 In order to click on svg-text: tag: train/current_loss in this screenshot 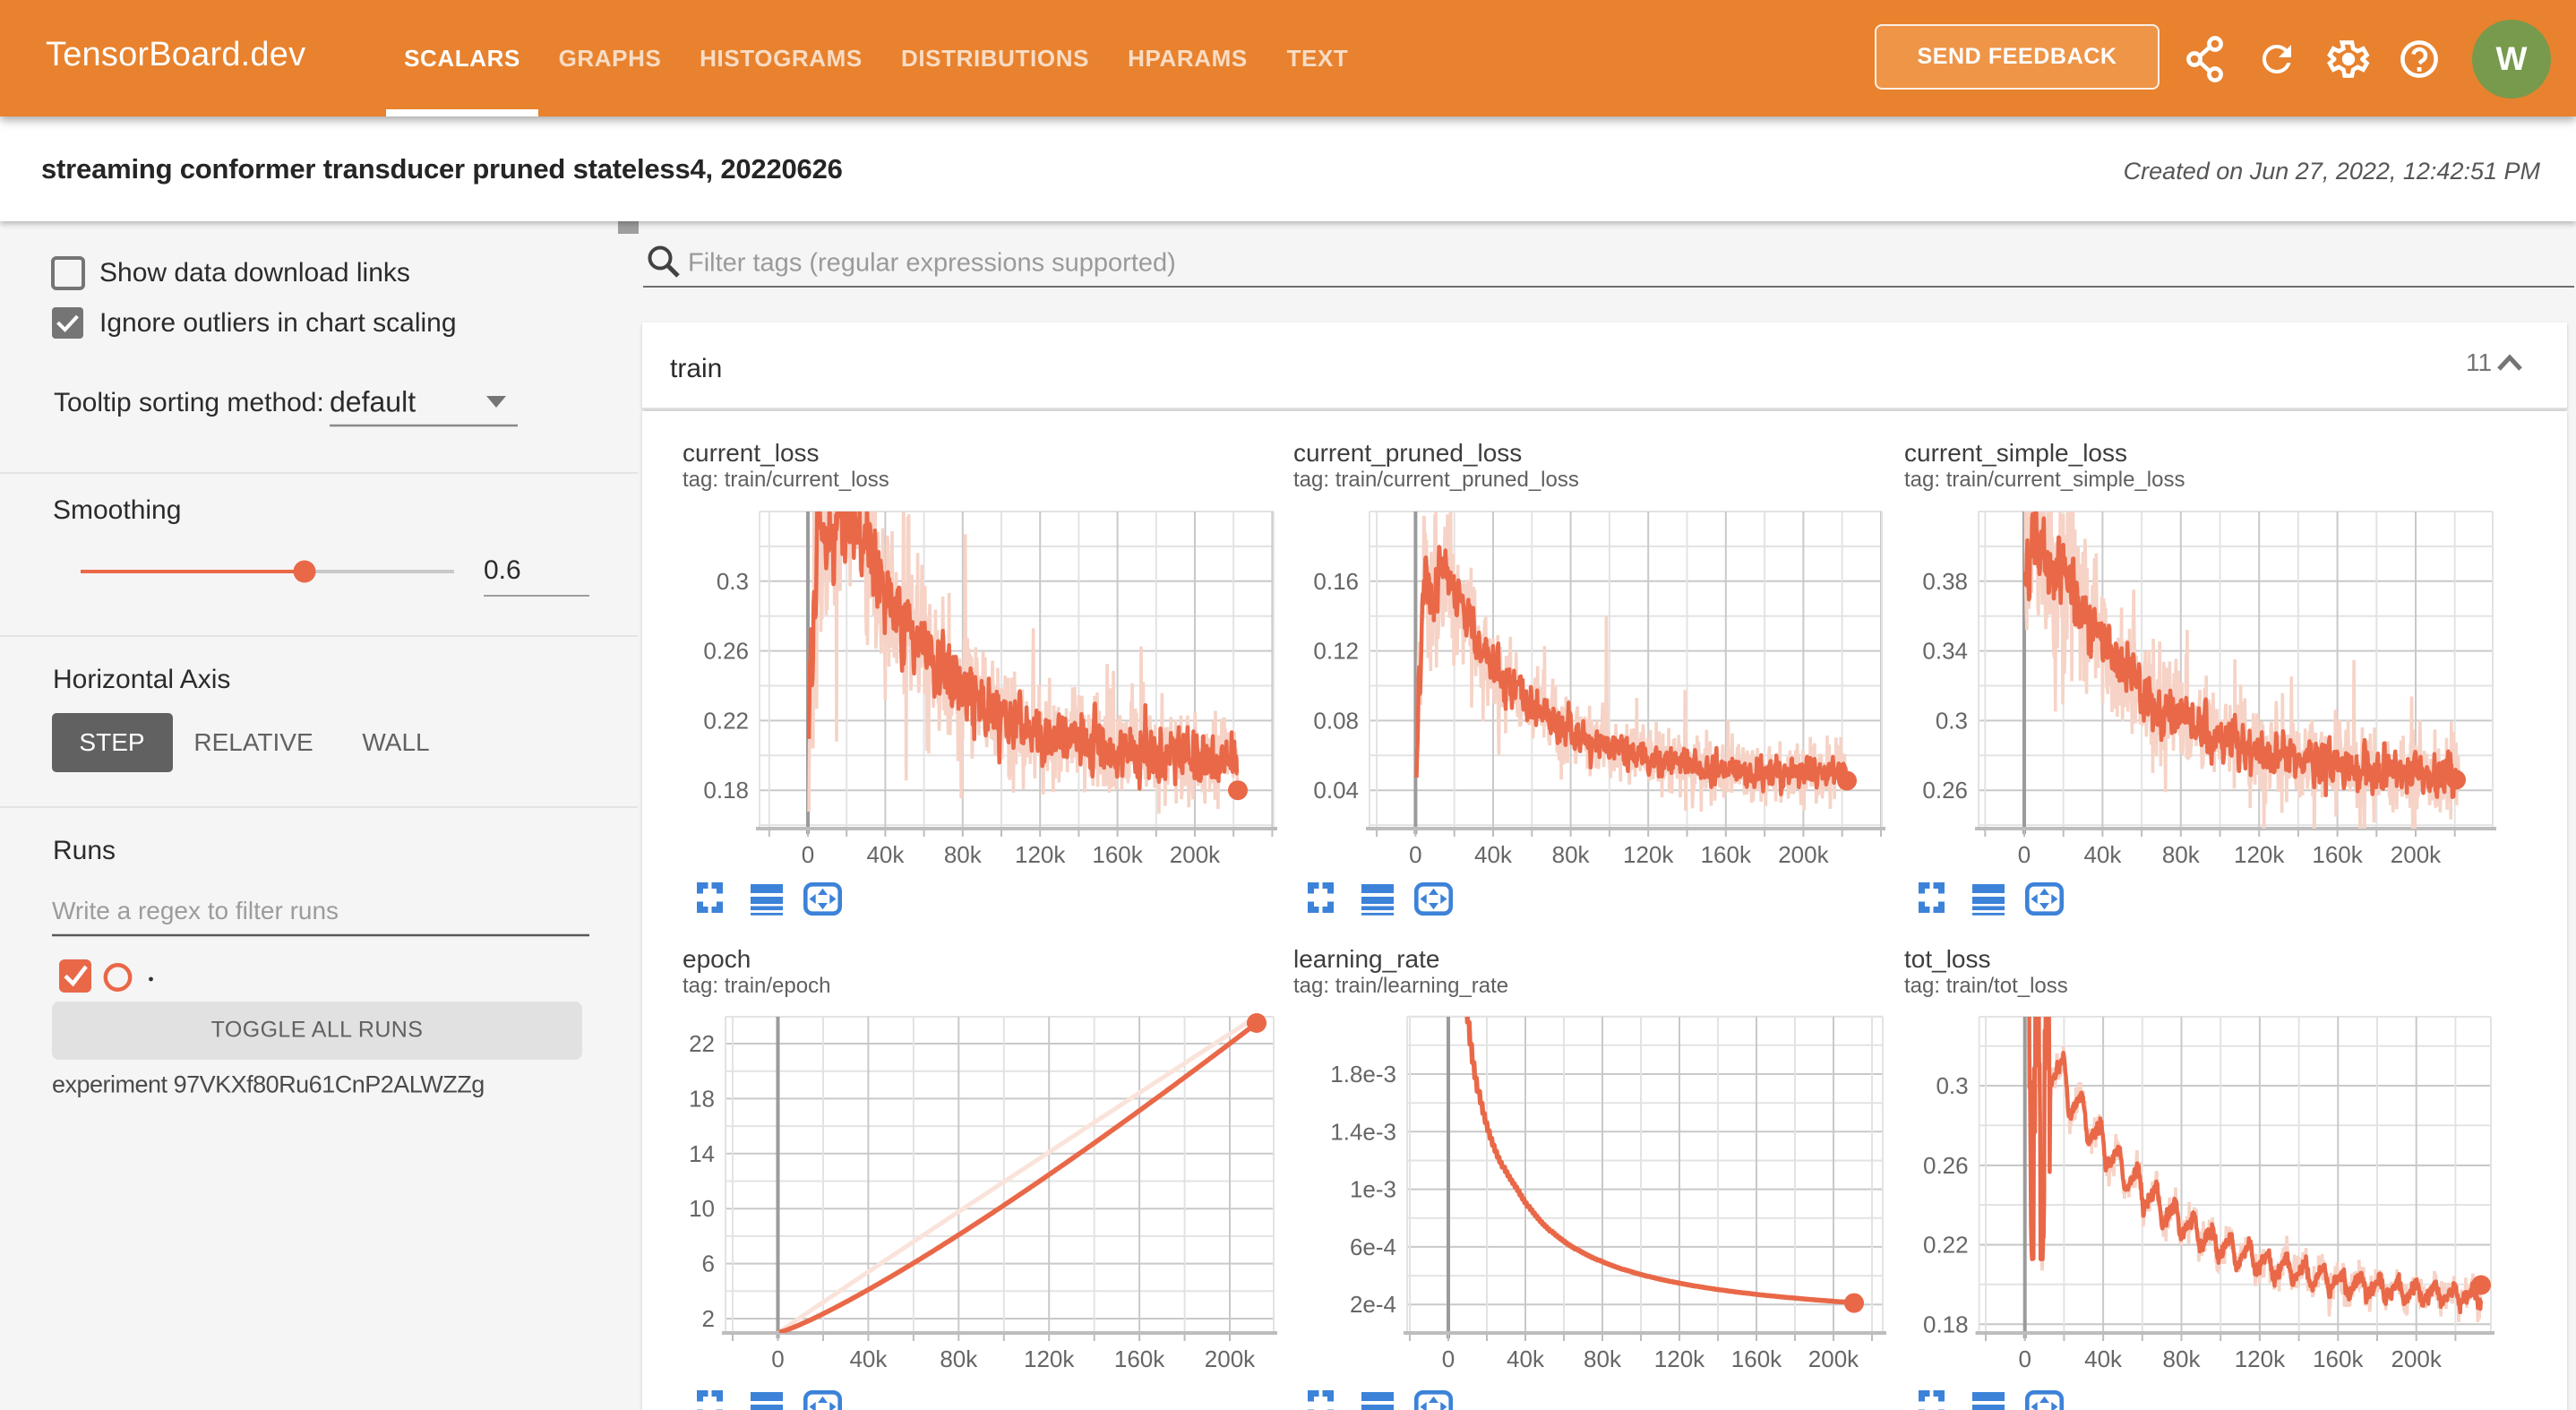, I will do `click(786, 480)`.